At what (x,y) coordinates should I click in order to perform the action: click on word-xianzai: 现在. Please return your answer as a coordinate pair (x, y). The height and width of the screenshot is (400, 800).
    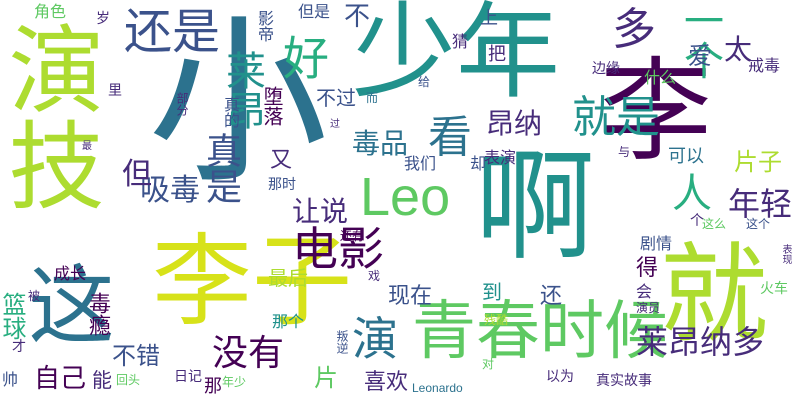
    Looking at the image, I should click on (410, 296).